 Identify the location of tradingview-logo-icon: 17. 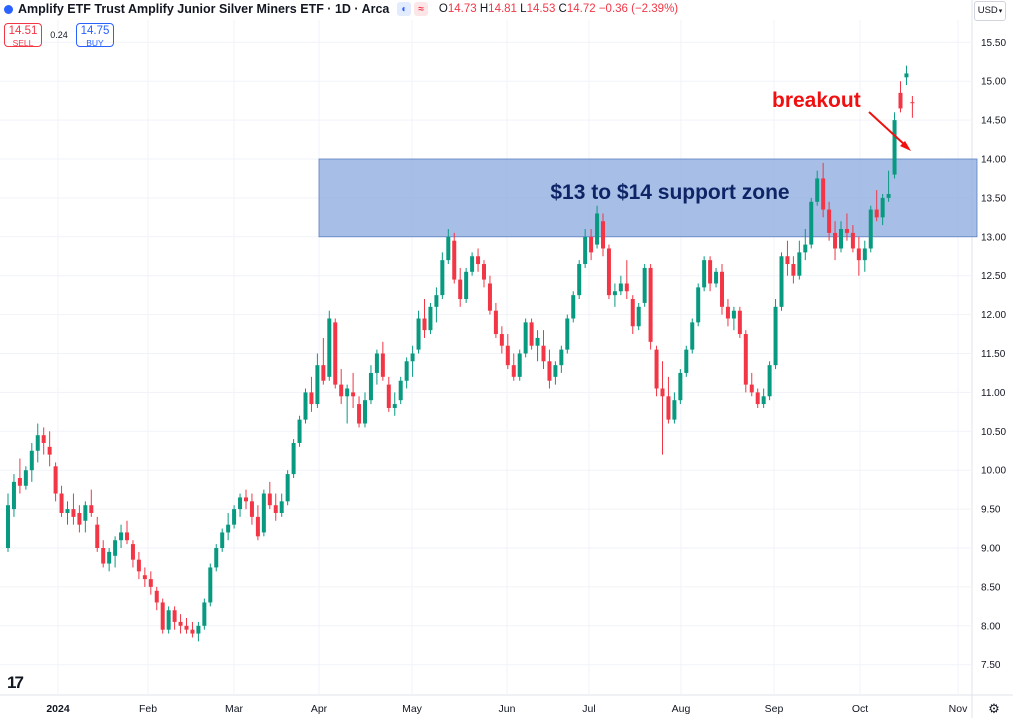
(15, 682).